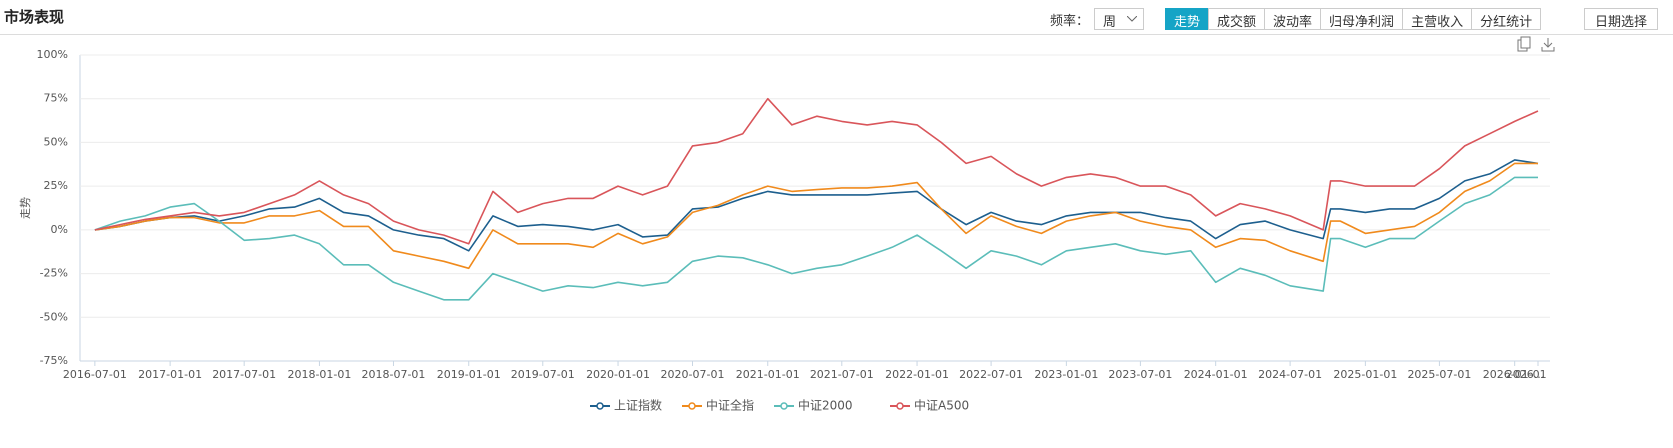 The image size is (1673, 448). I want to click on date-button: 日期选择, so click(1621, 19).